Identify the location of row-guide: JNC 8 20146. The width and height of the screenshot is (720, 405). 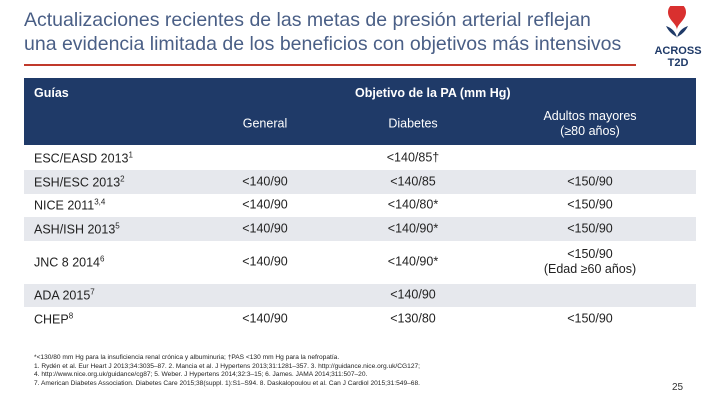
(69, 261).